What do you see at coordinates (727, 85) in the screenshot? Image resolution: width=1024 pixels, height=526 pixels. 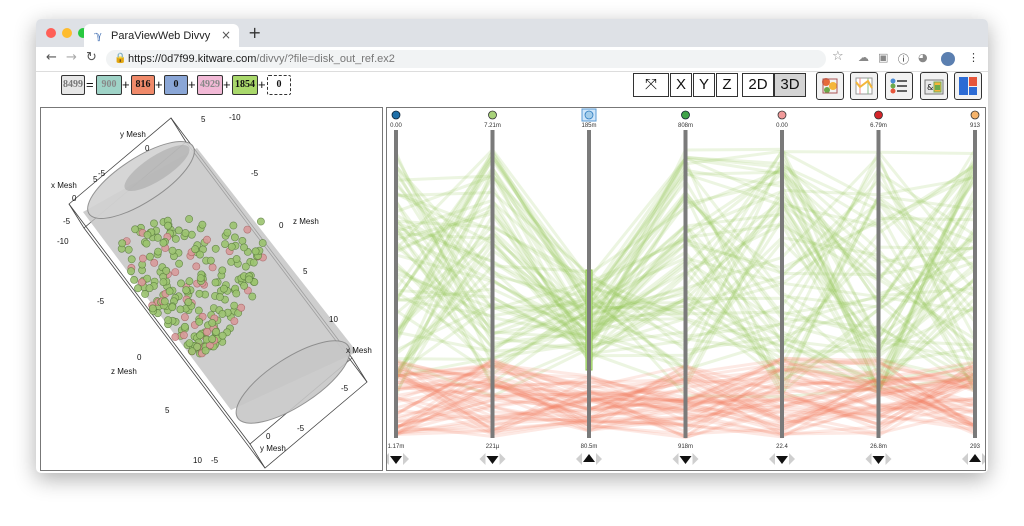 I see `view-z-button: Z` at bounding box center [727, 85].